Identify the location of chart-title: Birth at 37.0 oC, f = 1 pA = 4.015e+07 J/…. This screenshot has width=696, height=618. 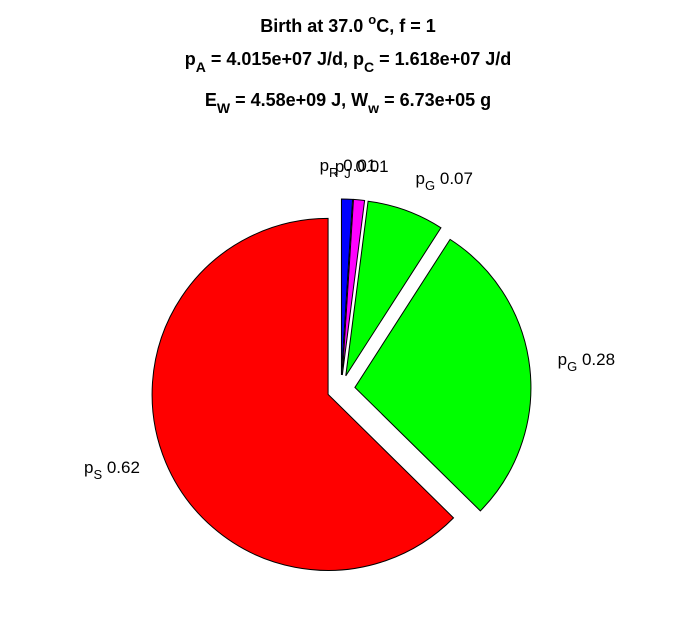
(348, 64).